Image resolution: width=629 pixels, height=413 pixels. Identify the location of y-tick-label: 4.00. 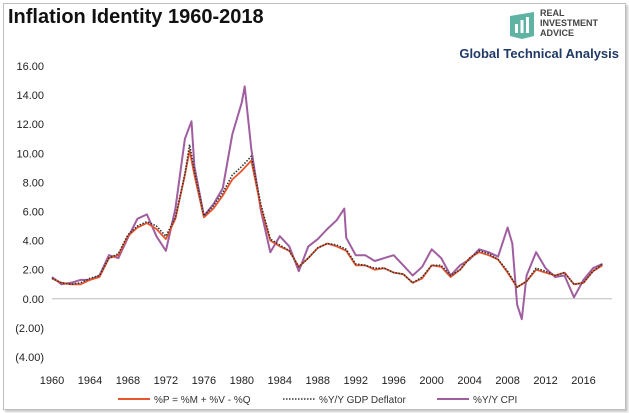
(33, 242).